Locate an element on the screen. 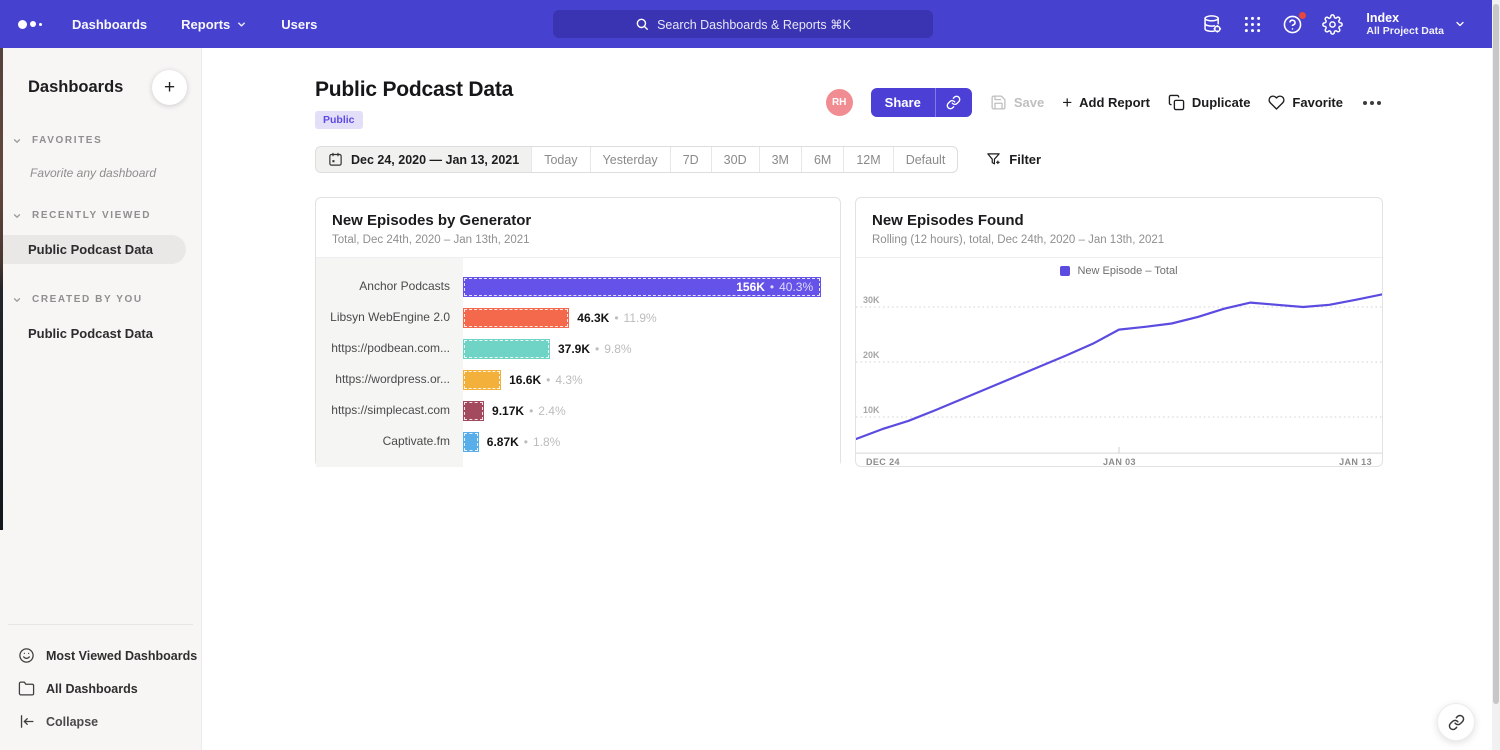  bar-track: 16.6K • 4.3% is located at coordinates (651, 379).